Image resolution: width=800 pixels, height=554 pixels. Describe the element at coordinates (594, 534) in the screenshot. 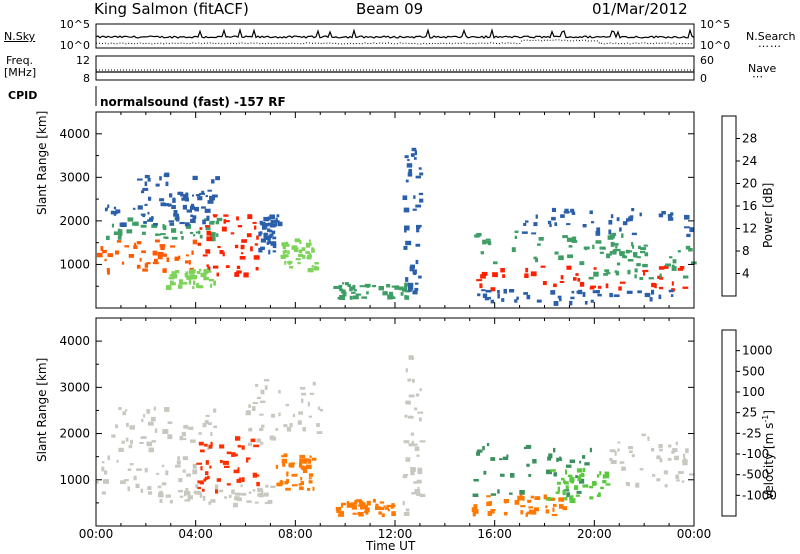

I see `time-tick-label: 20:00` at that location.